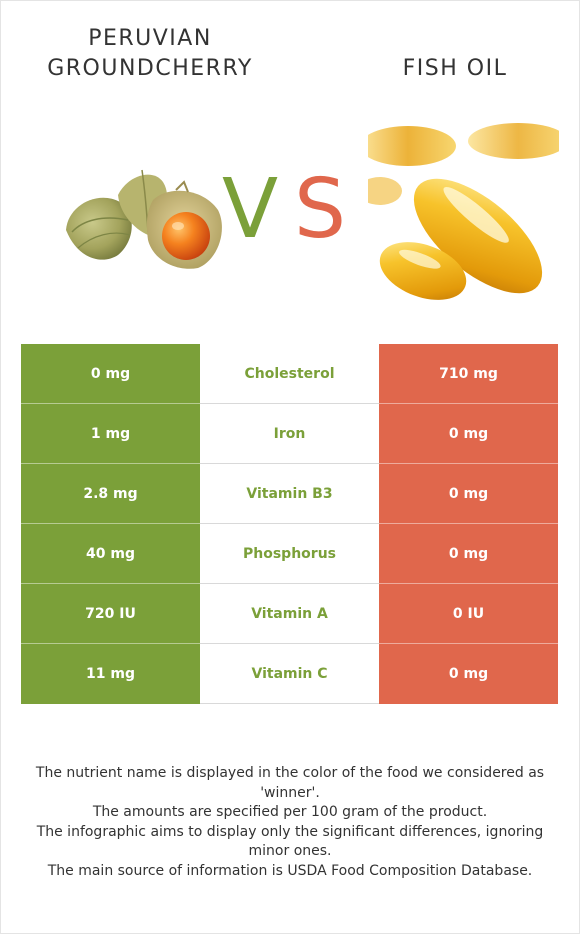 This screenshot has width=580, height=934. What do you see at coordinates (150, 38) in the screenshot?
I see `left-food-title-line-1: PERUVIAN` at bounding box center [150, 38].